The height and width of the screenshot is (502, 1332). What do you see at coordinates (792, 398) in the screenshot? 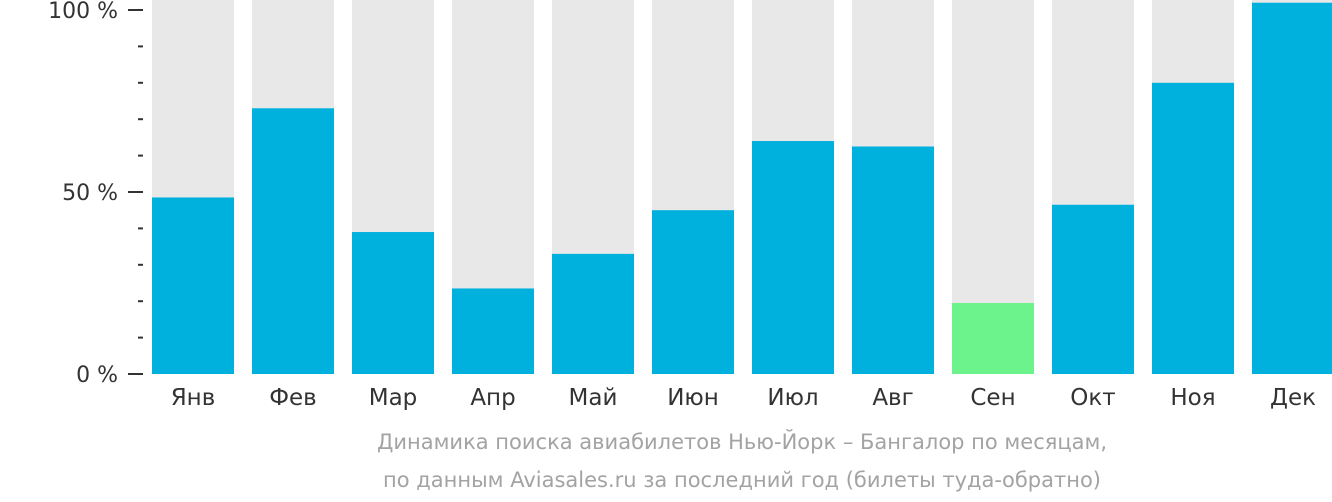
I see `x-tick-label: Июл` at bounding box center [792, 398].